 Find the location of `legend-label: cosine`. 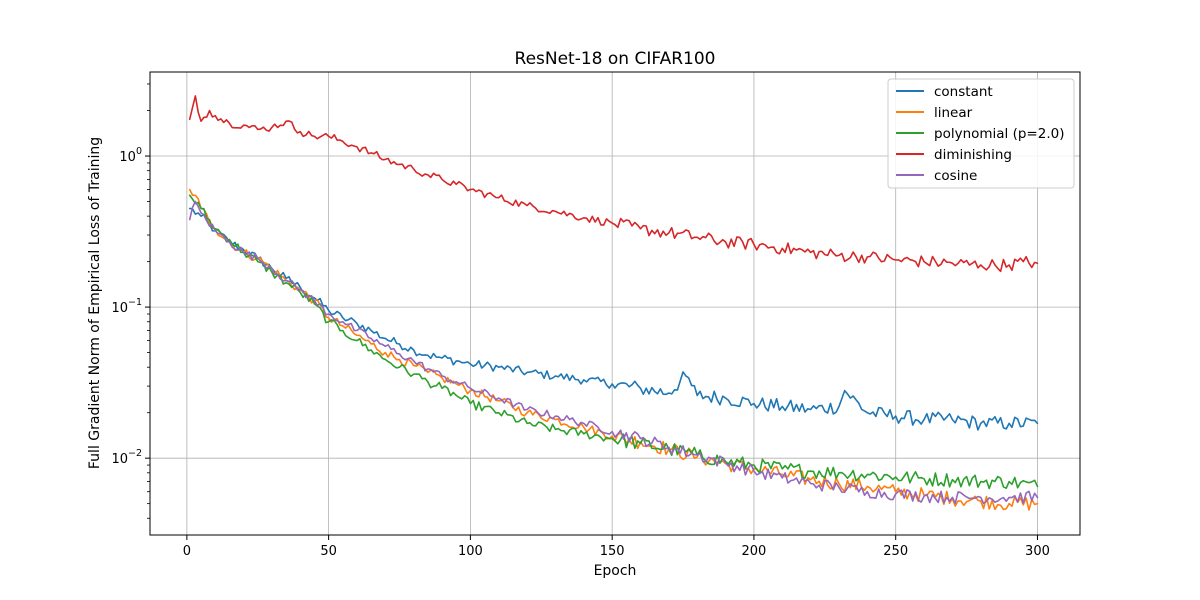

legend-label: cosine is located at coordinates (955, 176).